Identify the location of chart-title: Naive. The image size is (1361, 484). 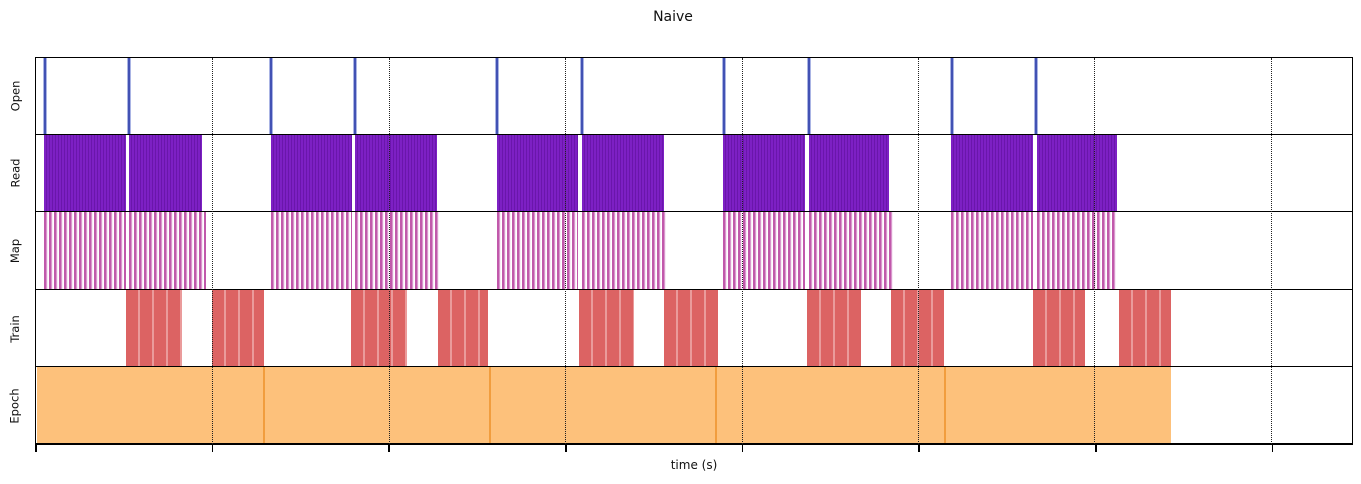
(673, 17).